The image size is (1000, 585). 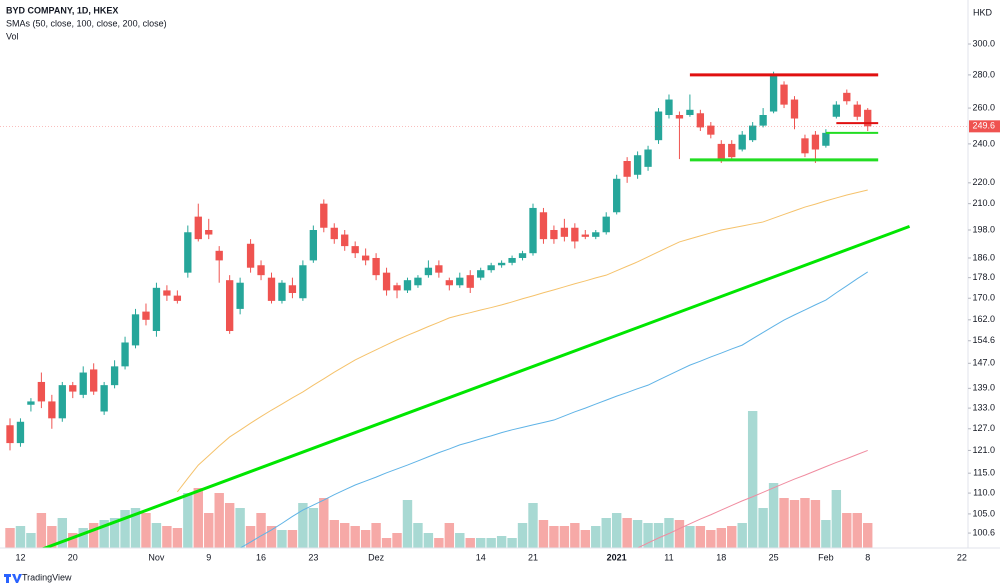 What do you see at coordinates (983, 340) in the screenshot?
I see `y-tick-label: 154.6` at bounding box center [983, 340].